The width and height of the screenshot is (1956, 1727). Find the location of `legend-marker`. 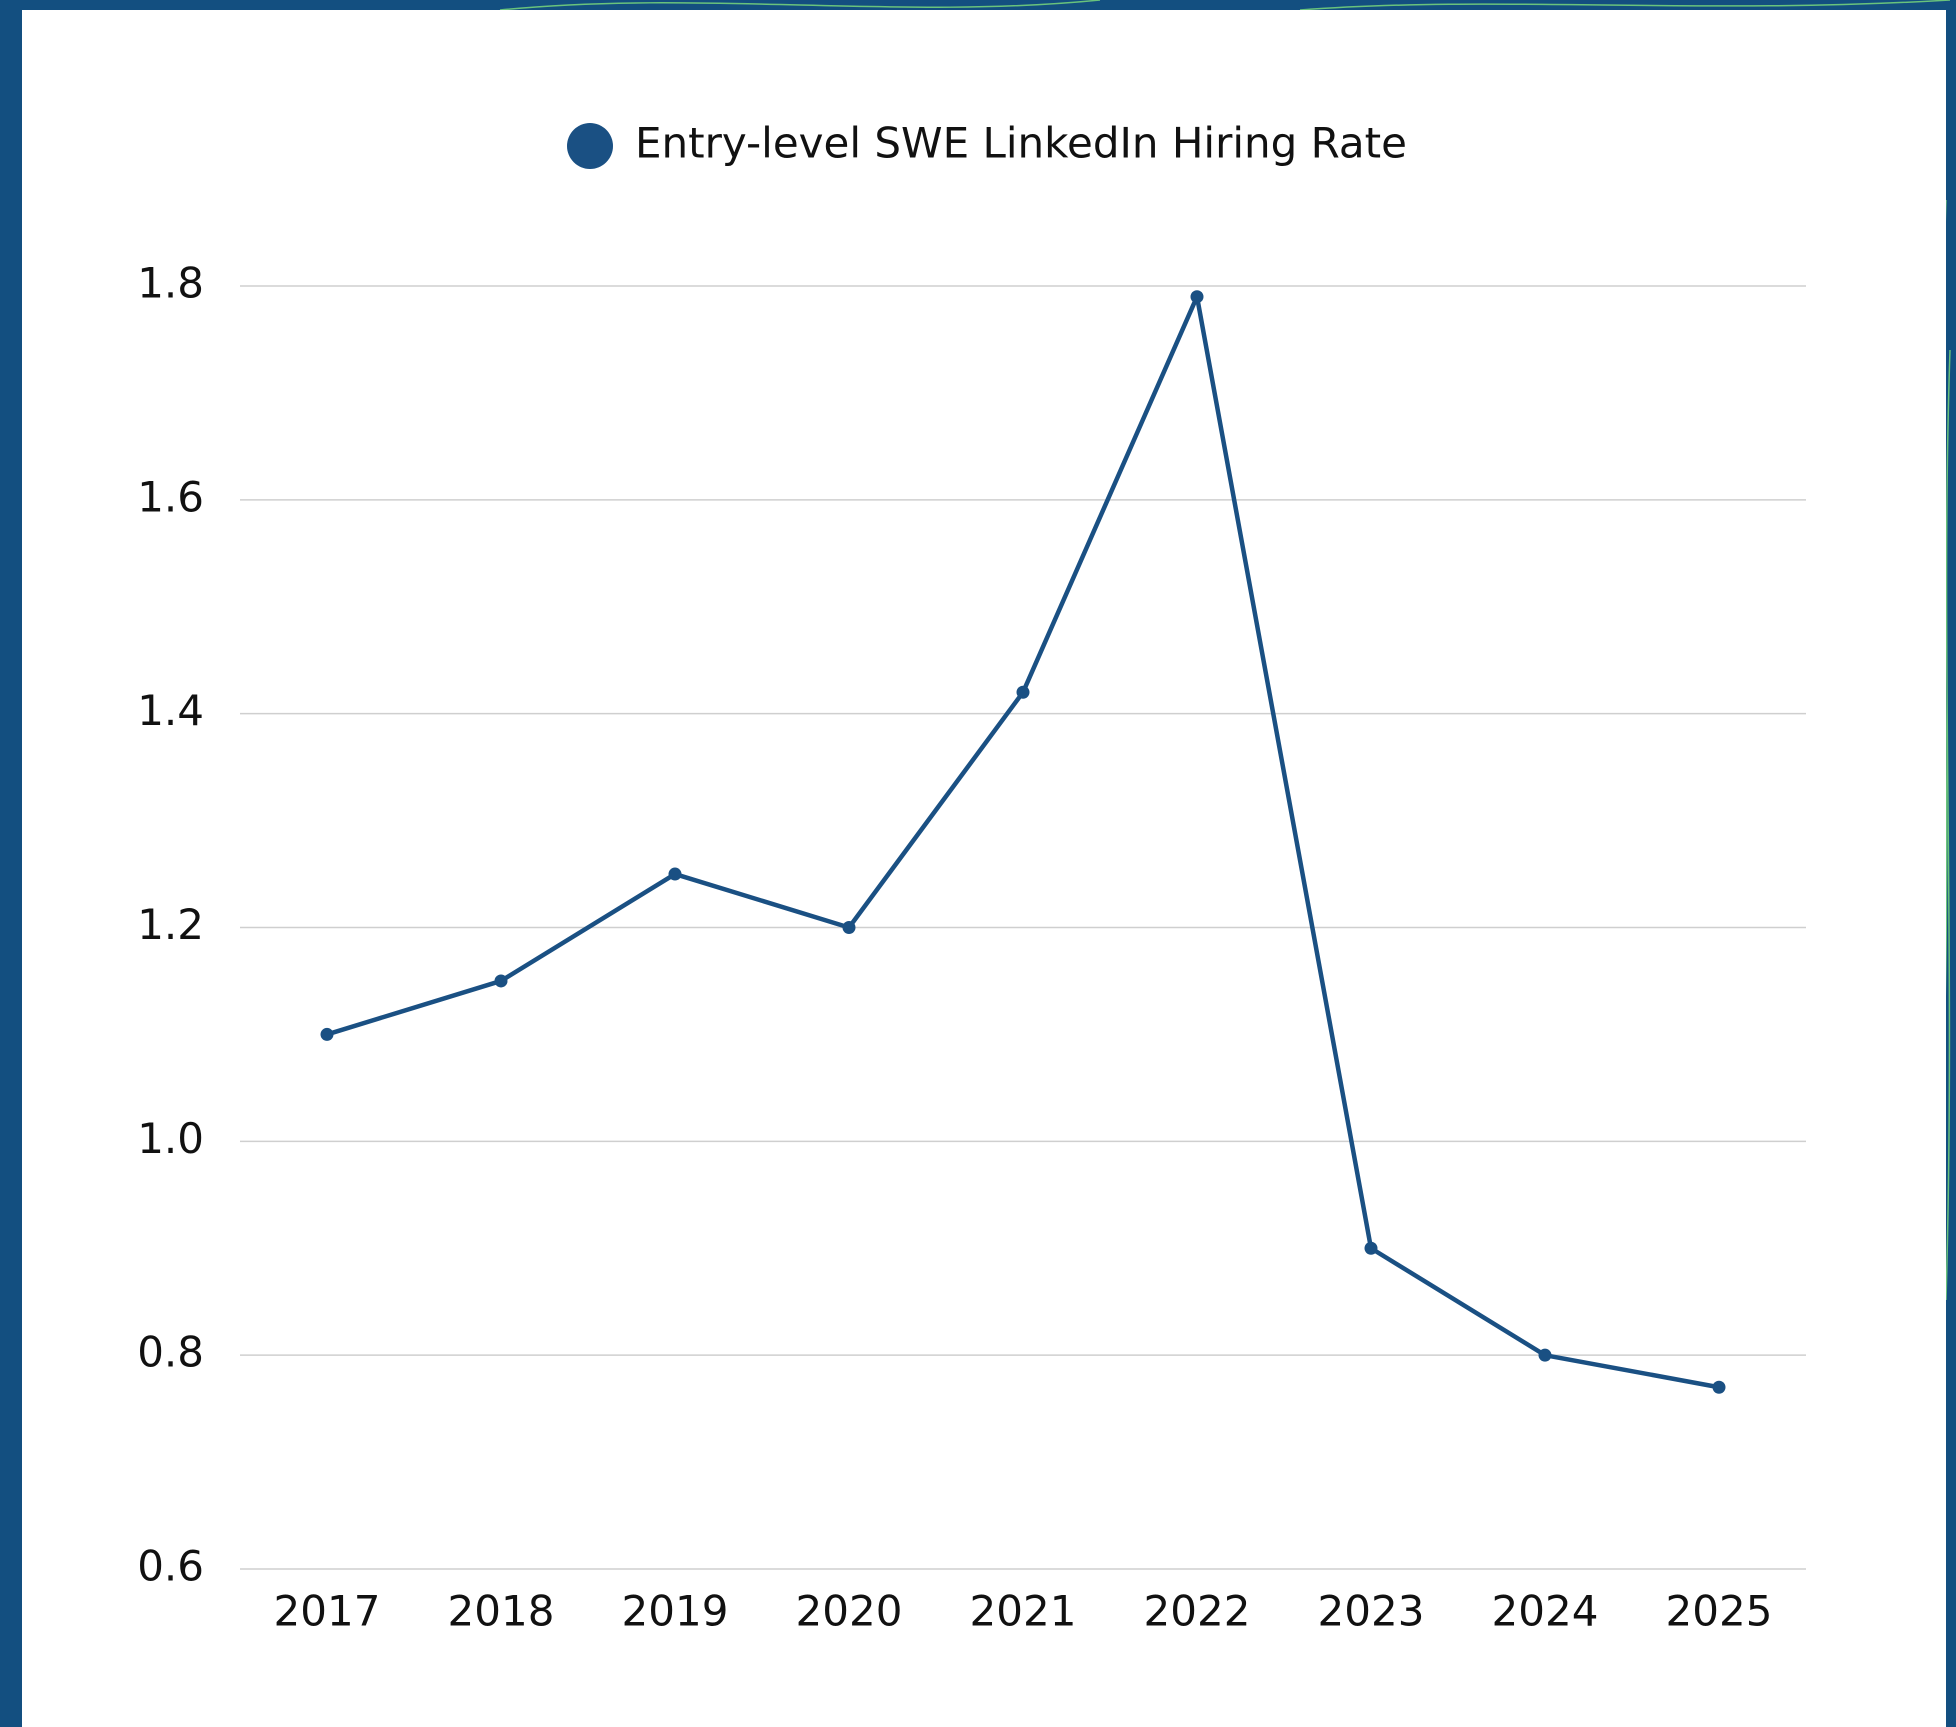

legend-marker is located at coordinates (590, 146).